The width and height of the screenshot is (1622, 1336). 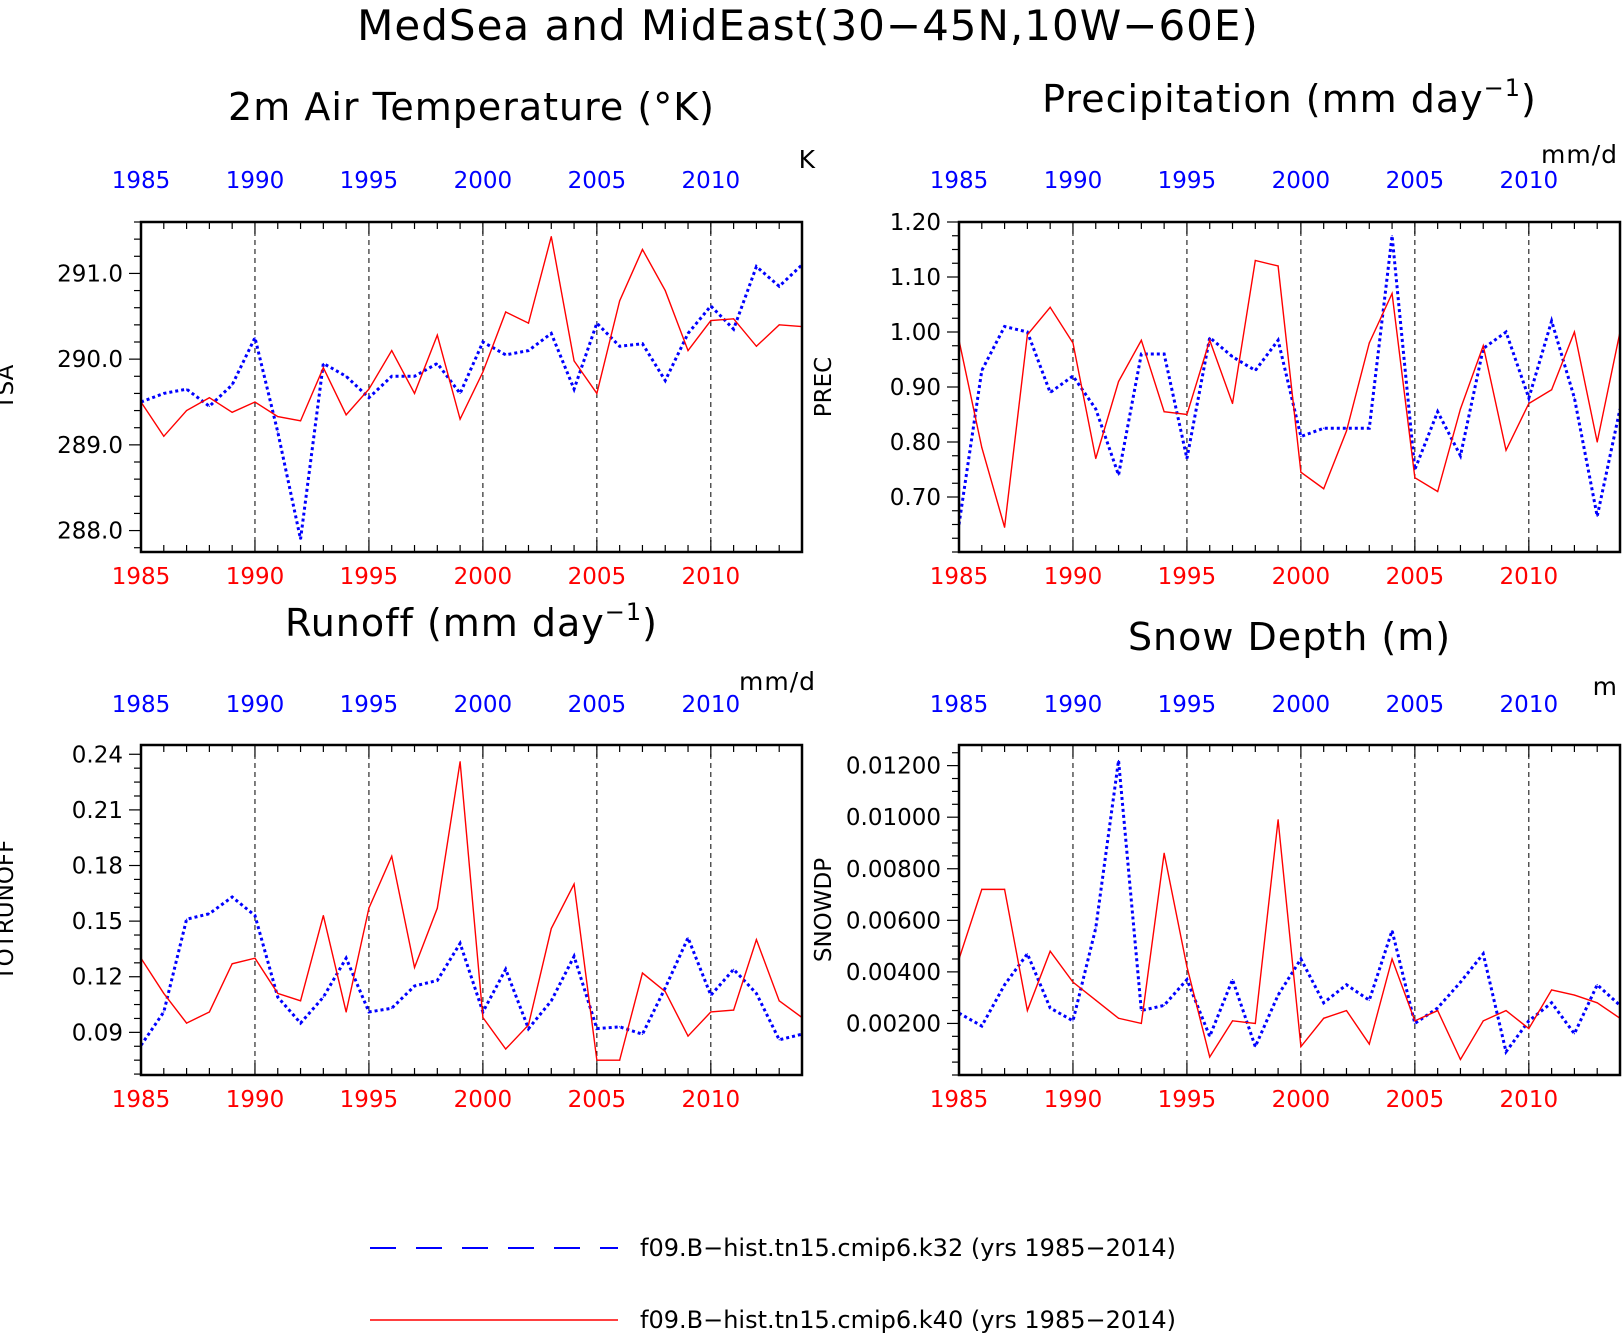 What do you see at coordinates (141, 1100) in the screenshot?
I see `x-tick-label-bottom: 1985` at bounding box center [141, 1100].